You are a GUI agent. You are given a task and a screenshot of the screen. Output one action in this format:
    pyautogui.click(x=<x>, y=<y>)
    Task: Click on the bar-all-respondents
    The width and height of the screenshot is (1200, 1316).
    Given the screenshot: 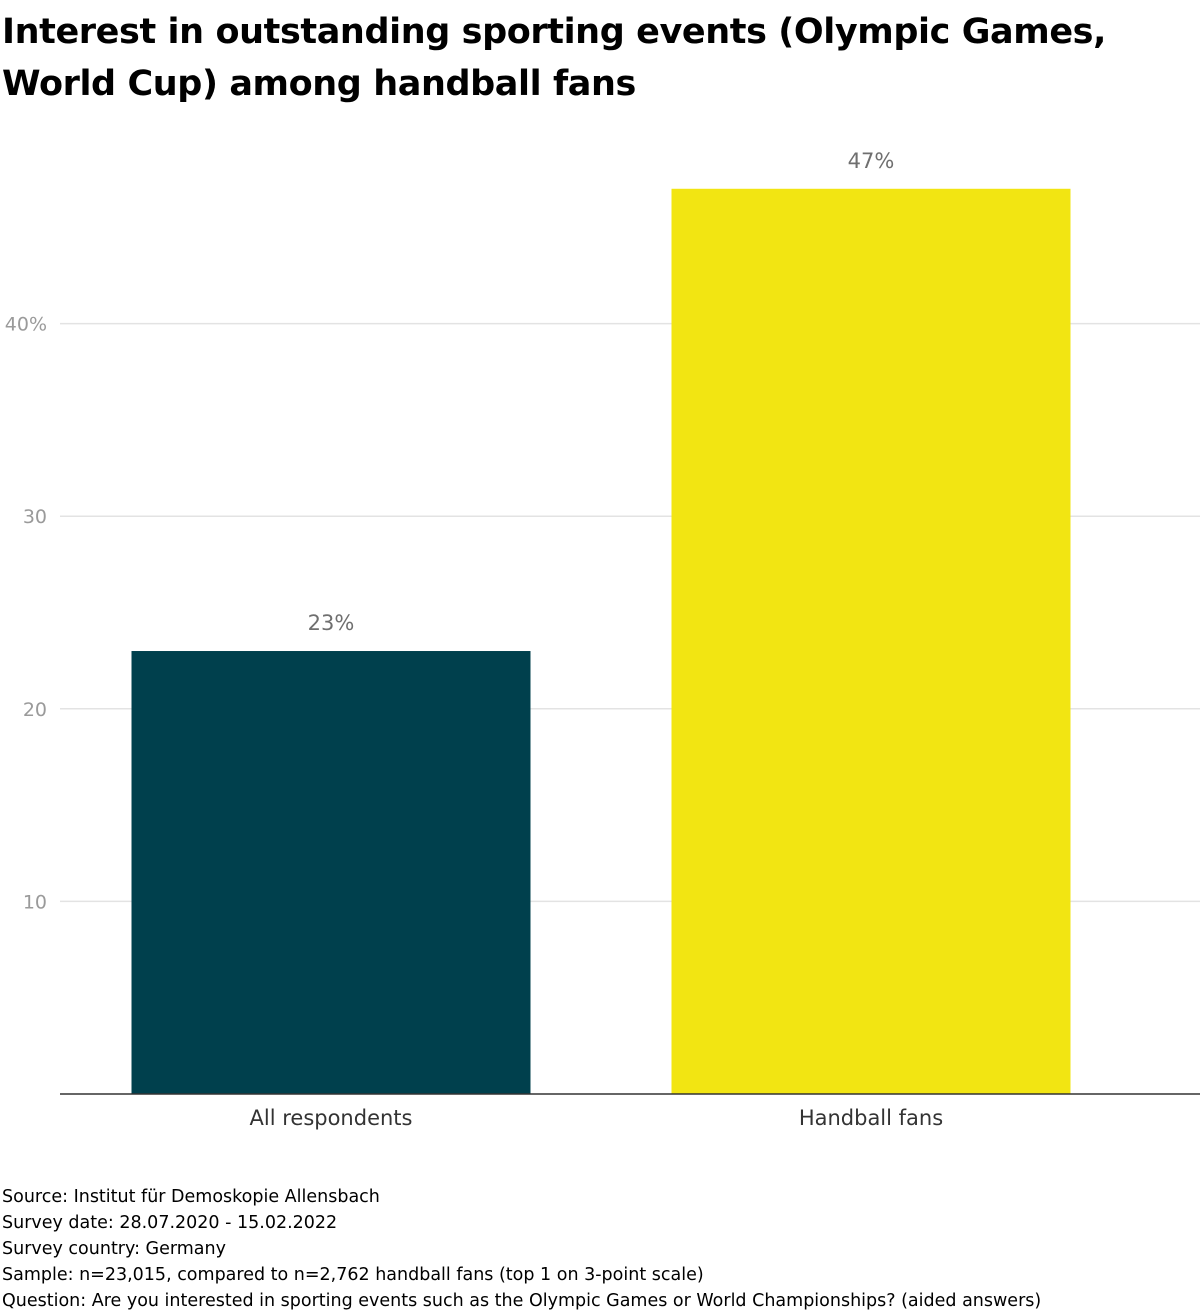 What is the action you would take?
    pyautogui.click(x=331, y=872)
    